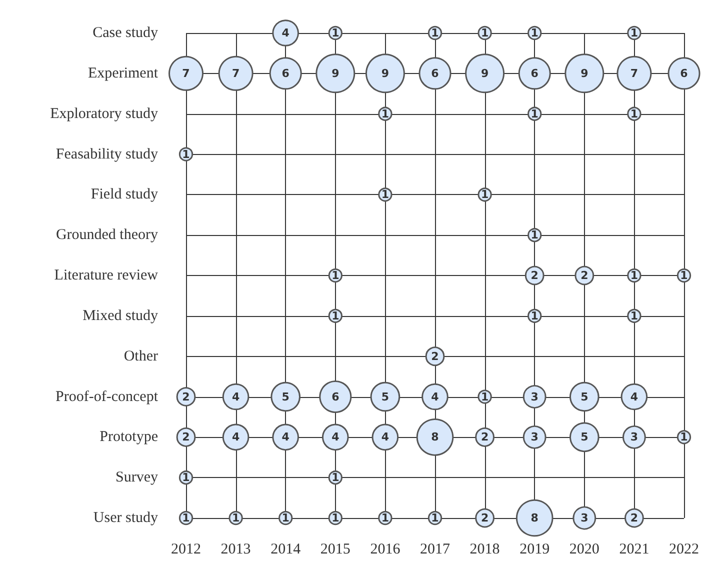 This screenshot has height=565, width=712. What do you see at coordinates (535, 550) in the screenshot?
I see `x-tick-label: 2019` at bounding box center [535, 550].